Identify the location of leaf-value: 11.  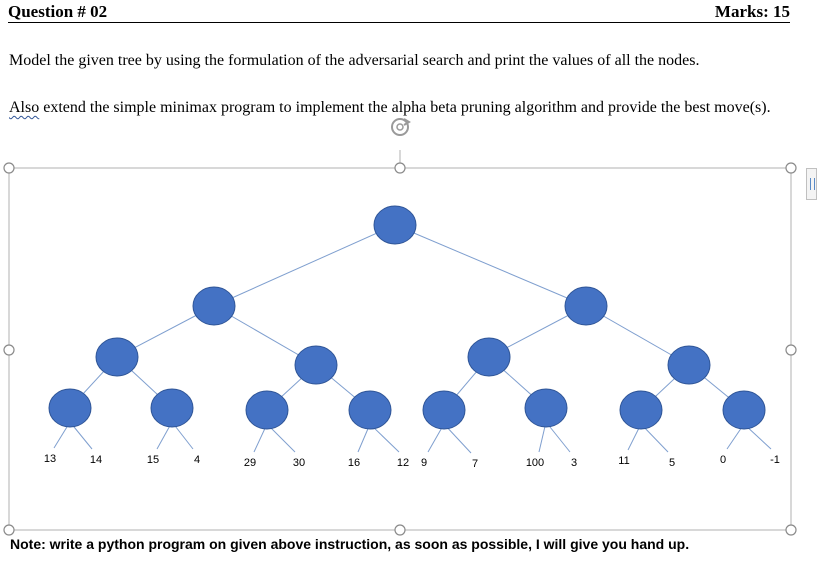
(623, 461).